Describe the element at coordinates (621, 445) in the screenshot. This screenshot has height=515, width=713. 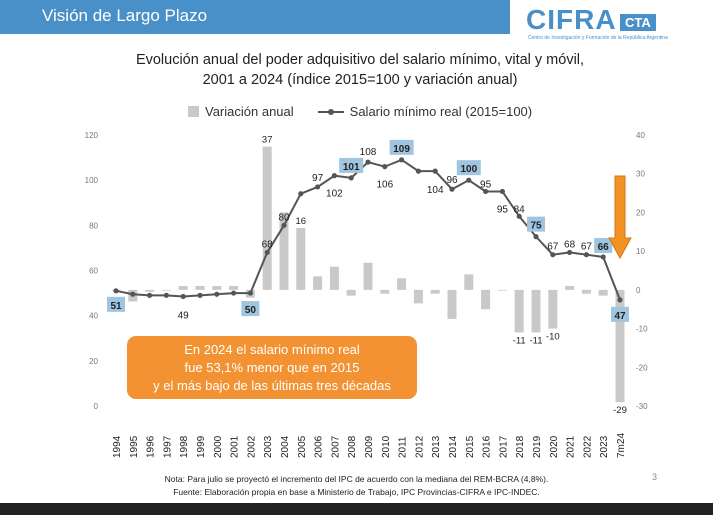
I see `x-axis-tick: 7m24` at that location.